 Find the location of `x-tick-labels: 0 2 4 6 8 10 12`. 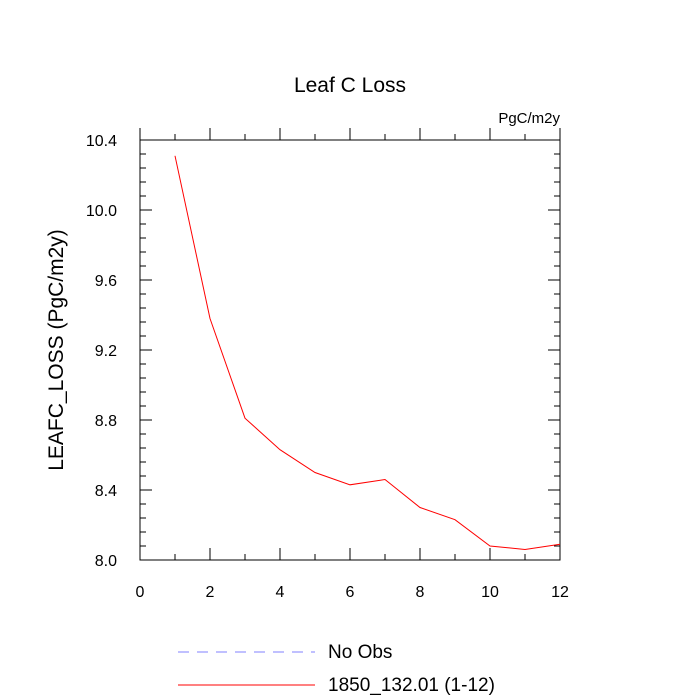

x-tick-labels: 0 2 4 6 8 10 12 is located at coordinates (352, 592).